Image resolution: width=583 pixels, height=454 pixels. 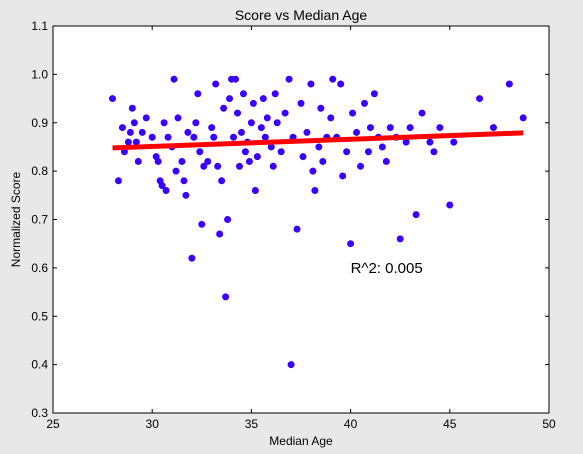 What do you see at coordinates (318, 140) in the screenshot?
I see `regression-line` at bounding box center [318, 140].